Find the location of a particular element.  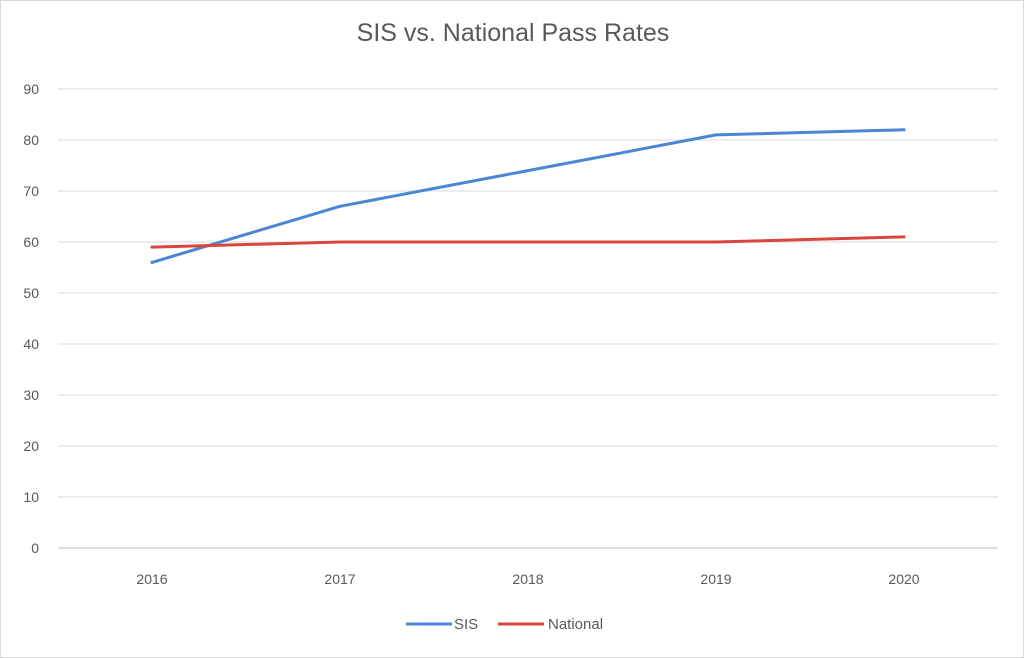

y-tick-label: 40 is located at coordinates (31, 344).